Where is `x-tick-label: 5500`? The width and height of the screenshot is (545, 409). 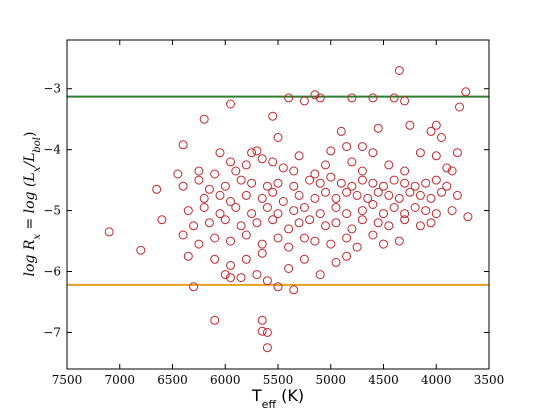
x-tick-label: 5500 is located at coordinates (278, 380).